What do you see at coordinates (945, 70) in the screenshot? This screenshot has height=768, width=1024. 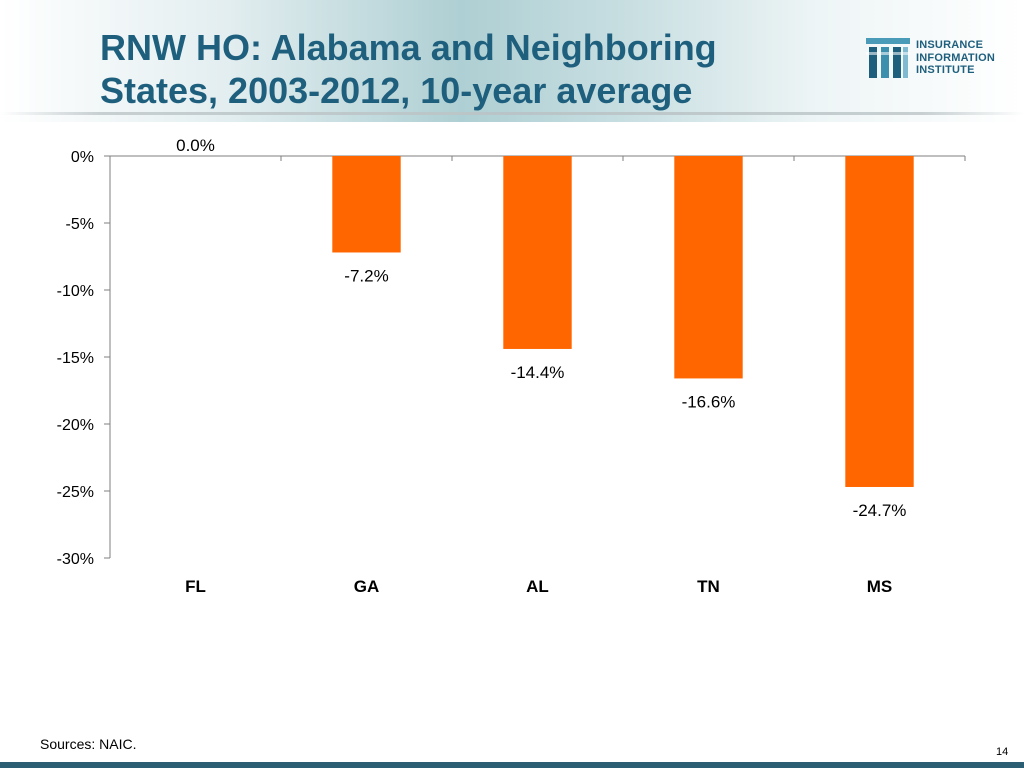 I see `logo-text-line-3: INSTITUTE` at bounding box center [945, 70].